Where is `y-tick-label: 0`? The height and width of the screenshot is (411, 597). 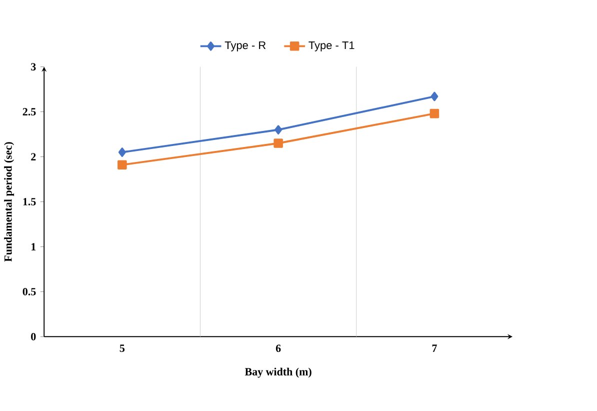
y-tick-label: 0 is located at coordinates (33, 336).